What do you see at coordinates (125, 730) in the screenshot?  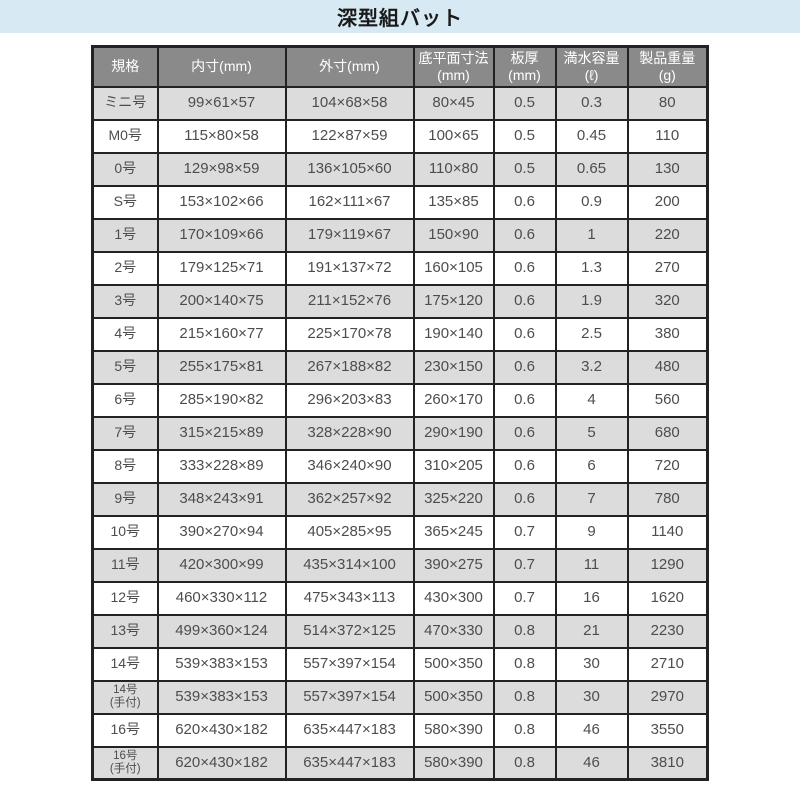 I see `cell-spec: 16号` at bounding box center [125, 730].